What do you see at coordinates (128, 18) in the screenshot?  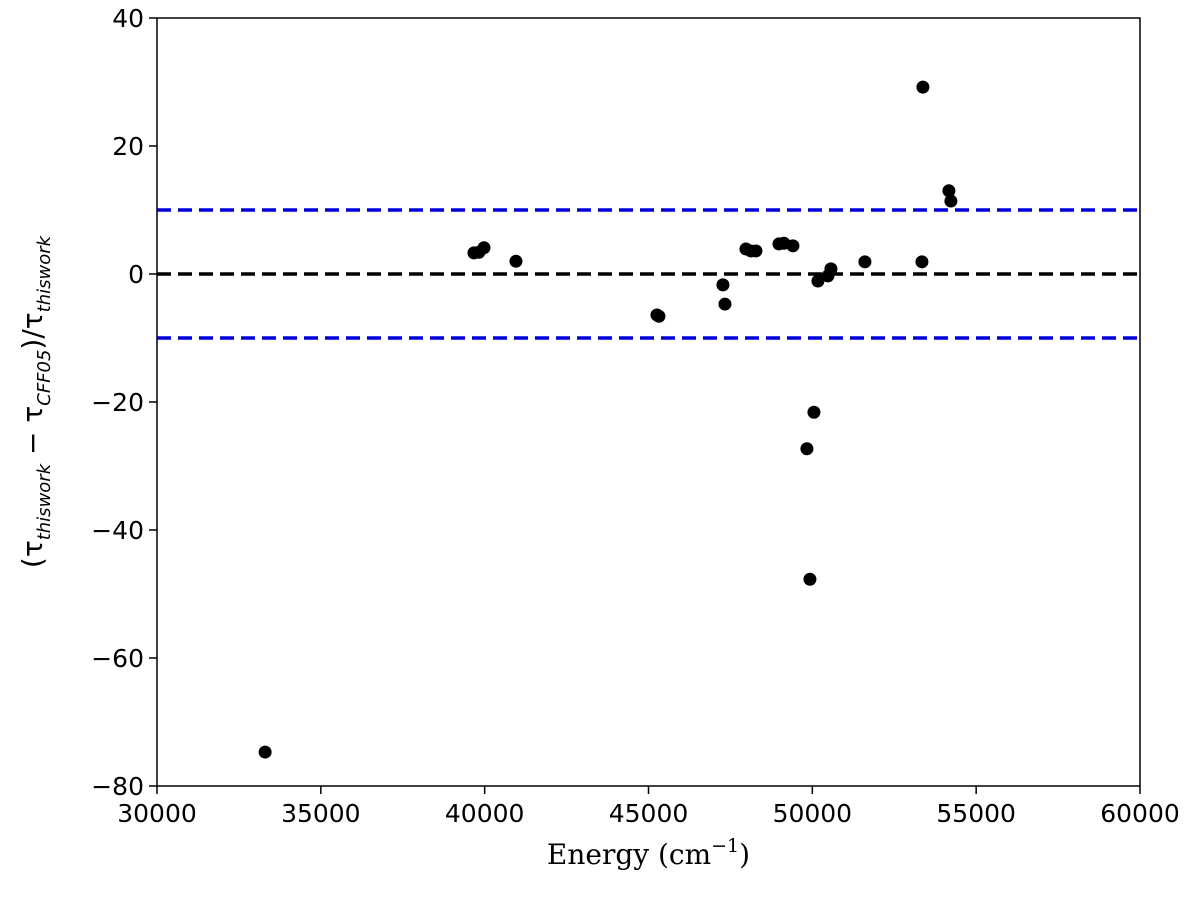 I see `y-tick-label: 40` at bounding box center [128, 18].